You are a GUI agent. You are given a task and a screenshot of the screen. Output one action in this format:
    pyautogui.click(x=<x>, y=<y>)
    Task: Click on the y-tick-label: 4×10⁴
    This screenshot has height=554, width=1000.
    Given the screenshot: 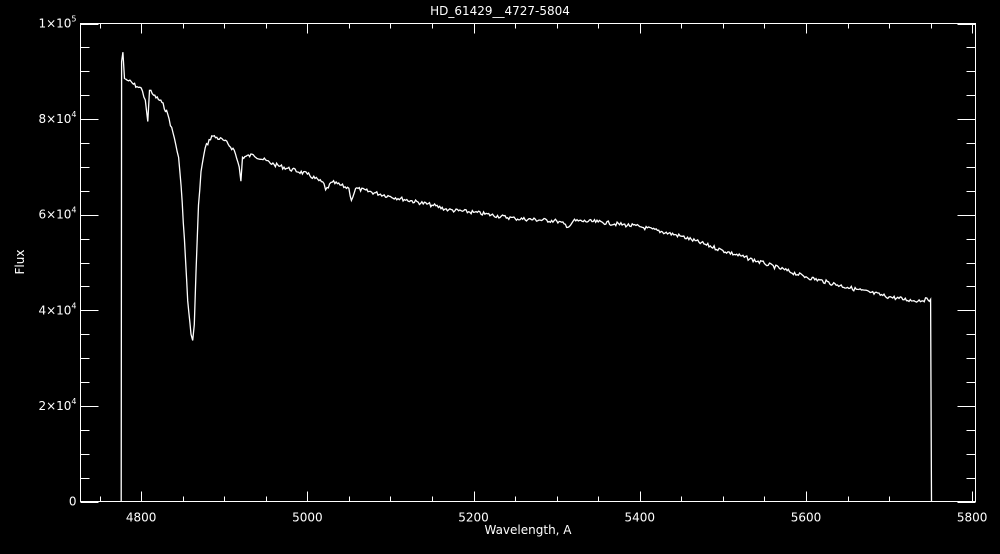 What is the action you would take?
    pyautogui.click(x=57, y=309)
    